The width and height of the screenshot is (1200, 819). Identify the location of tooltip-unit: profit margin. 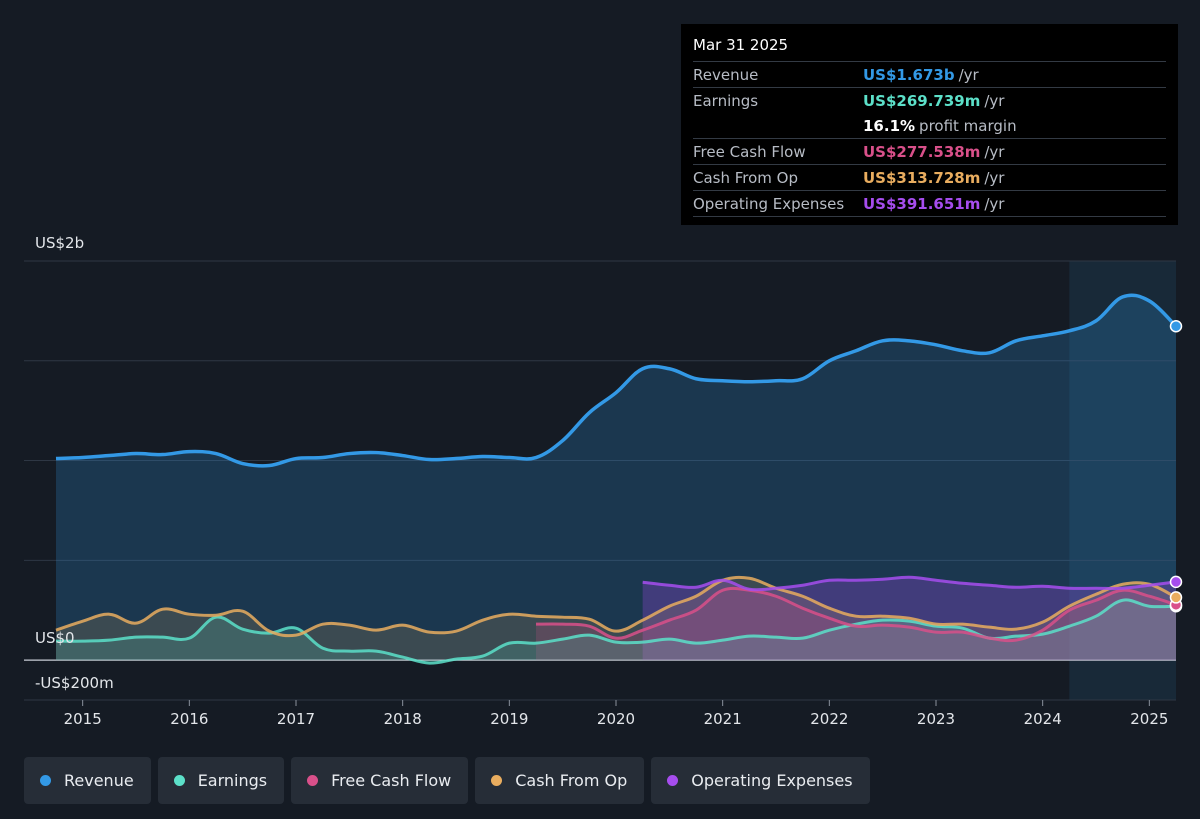
(968, 125).